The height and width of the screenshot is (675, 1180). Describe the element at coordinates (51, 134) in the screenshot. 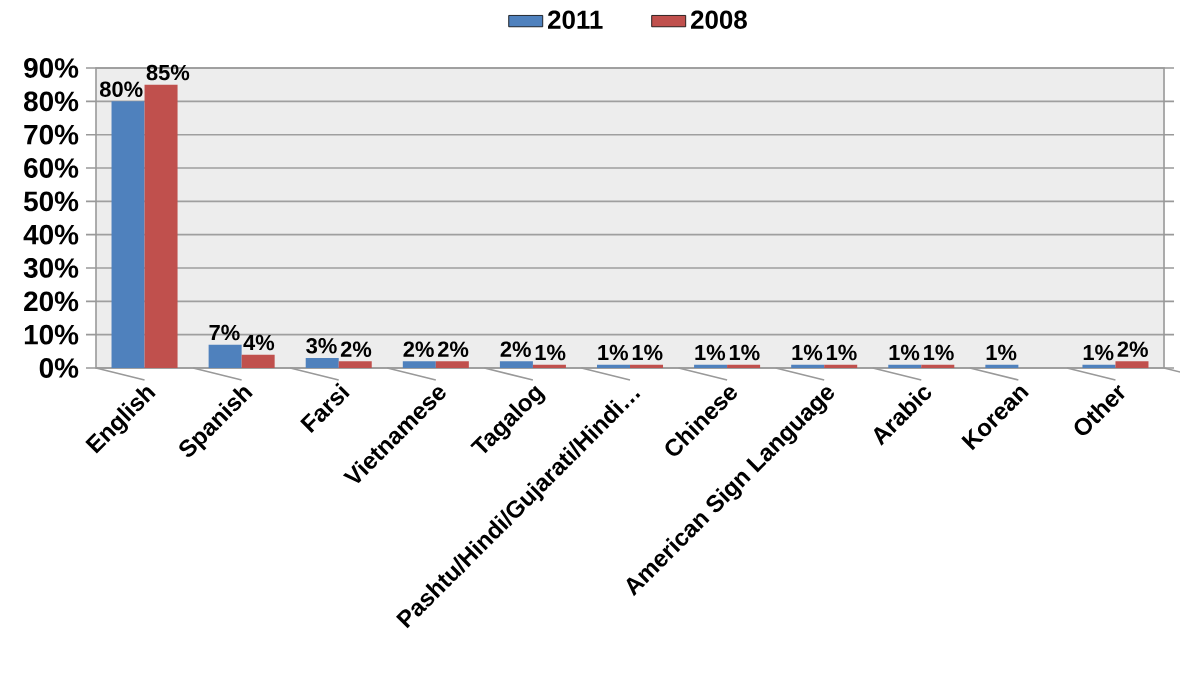

I see `y-tick-label: 70%` at that location.